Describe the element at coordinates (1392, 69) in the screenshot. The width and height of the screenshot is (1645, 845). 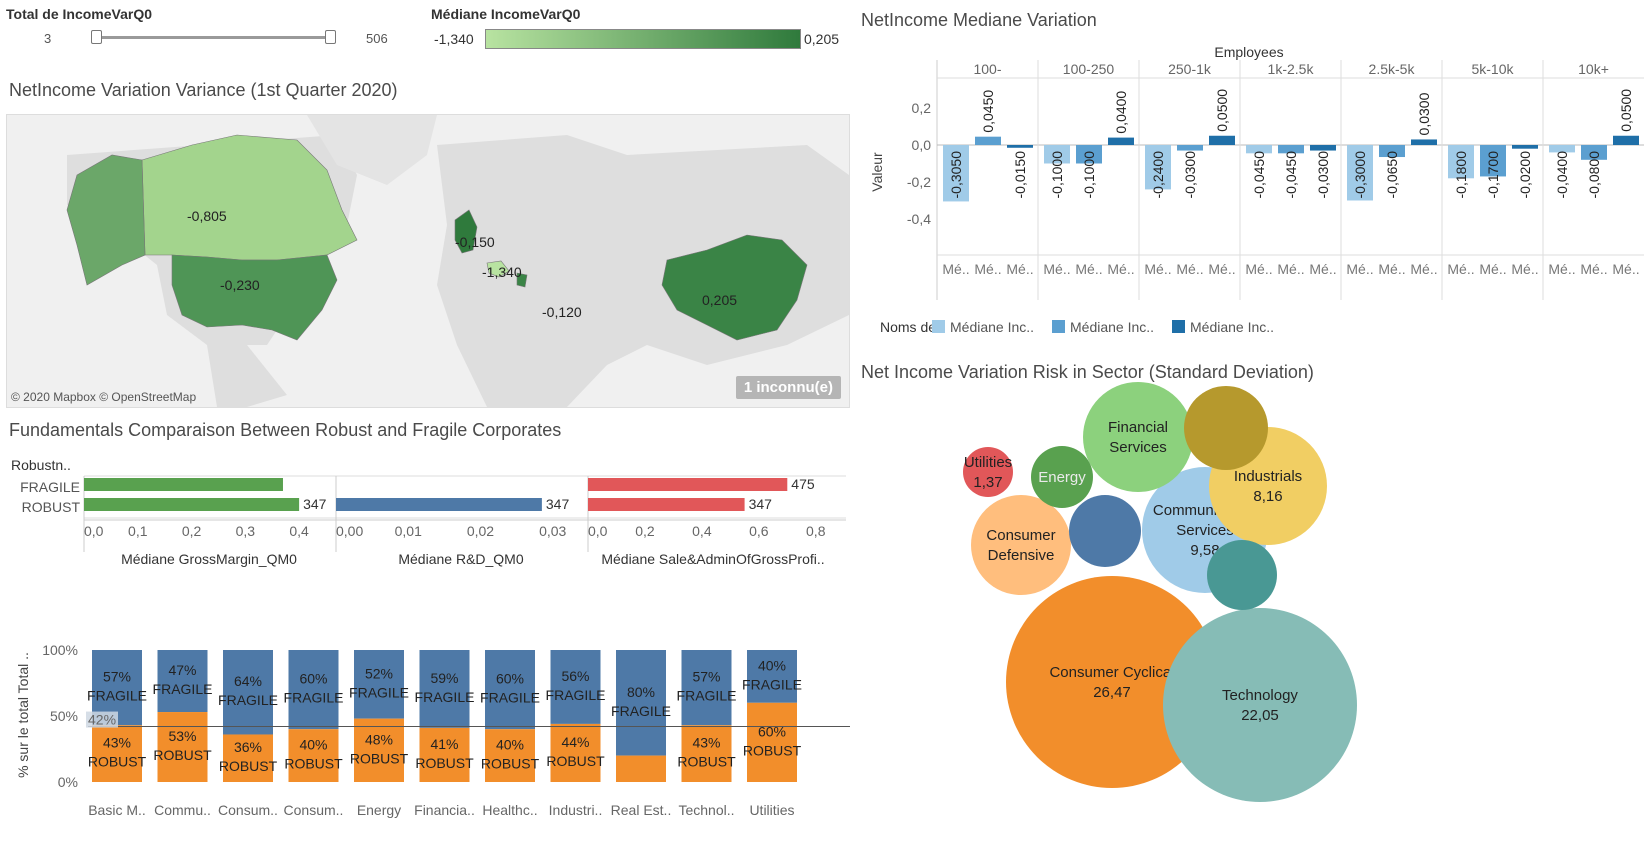
I see `ni-group-label: 2.5k-5k` at that location.